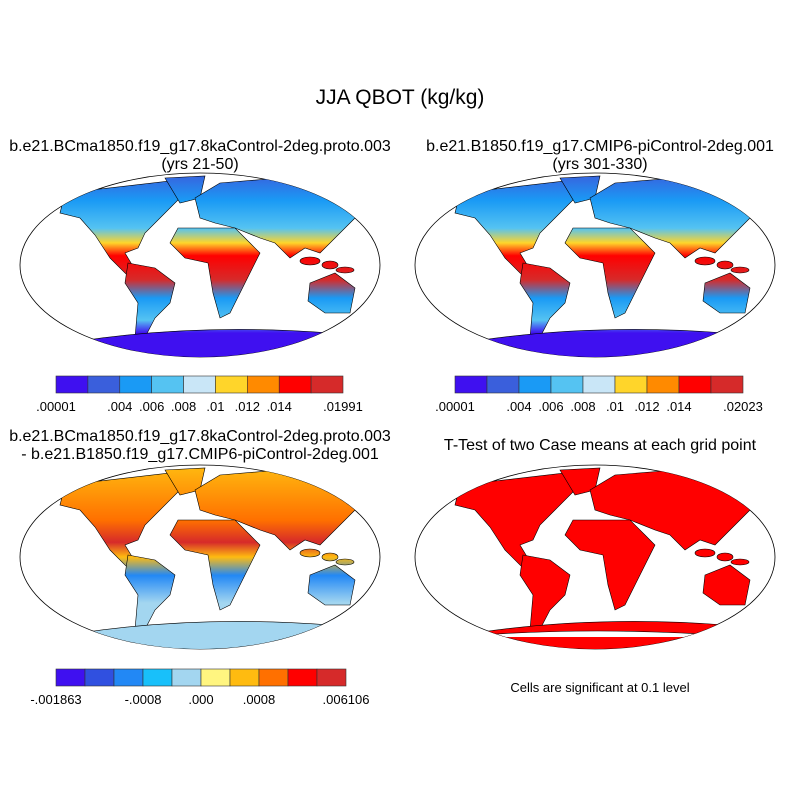 This screenshot has width=800, height=800. I want to click on figure-title: JJA QBOT (kg/kg), so click(400, 97).